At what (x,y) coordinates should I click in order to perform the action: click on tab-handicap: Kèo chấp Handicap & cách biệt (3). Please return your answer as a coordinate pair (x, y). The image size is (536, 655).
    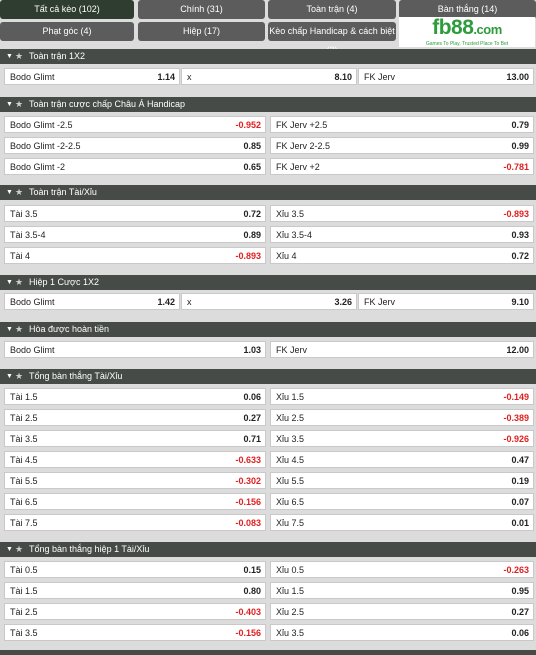
    Looking at the image, I should click on (332, 38).